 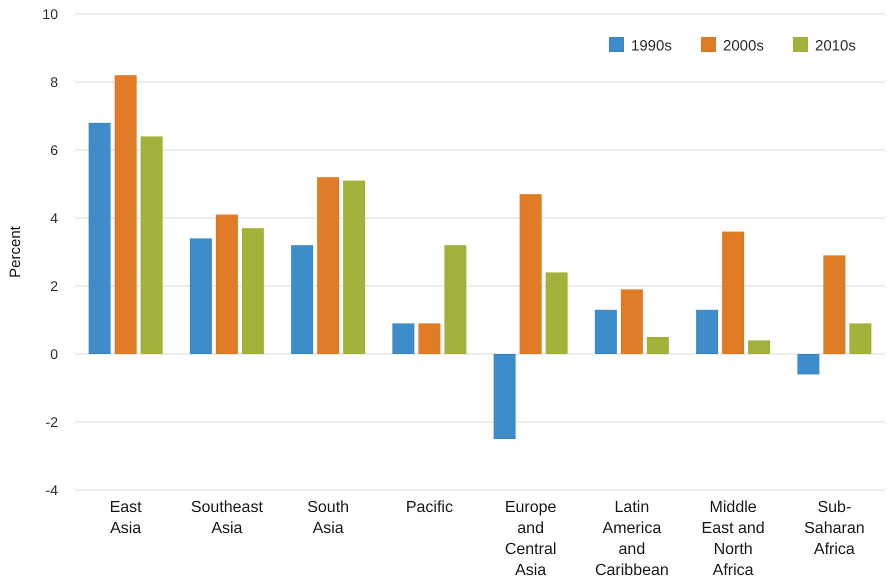 What do you see at coordinates (835, 45) in the screenshot?
I see `legend-label: 2010s` at bounding box center [835, 45].